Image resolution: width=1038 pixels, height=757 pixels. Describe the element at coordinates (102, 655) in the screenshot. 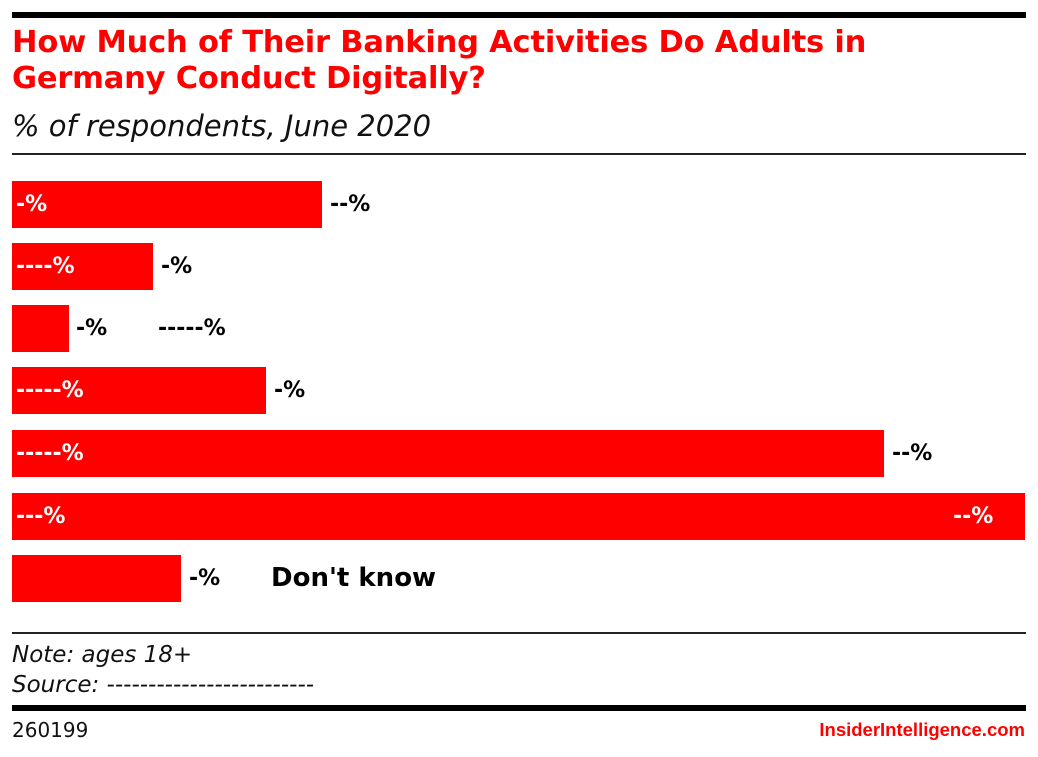

I see `note-text: Note: ages 18+` at that location.